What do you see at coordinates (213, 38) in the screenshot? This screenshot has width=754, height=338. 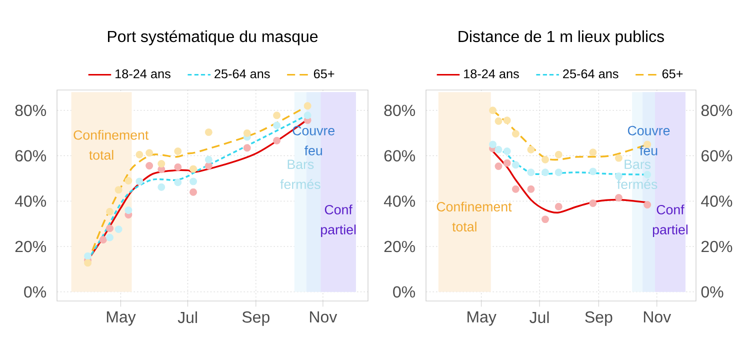 I see `chart-title: Port systématique du masque` at bounding box center [213, 38].